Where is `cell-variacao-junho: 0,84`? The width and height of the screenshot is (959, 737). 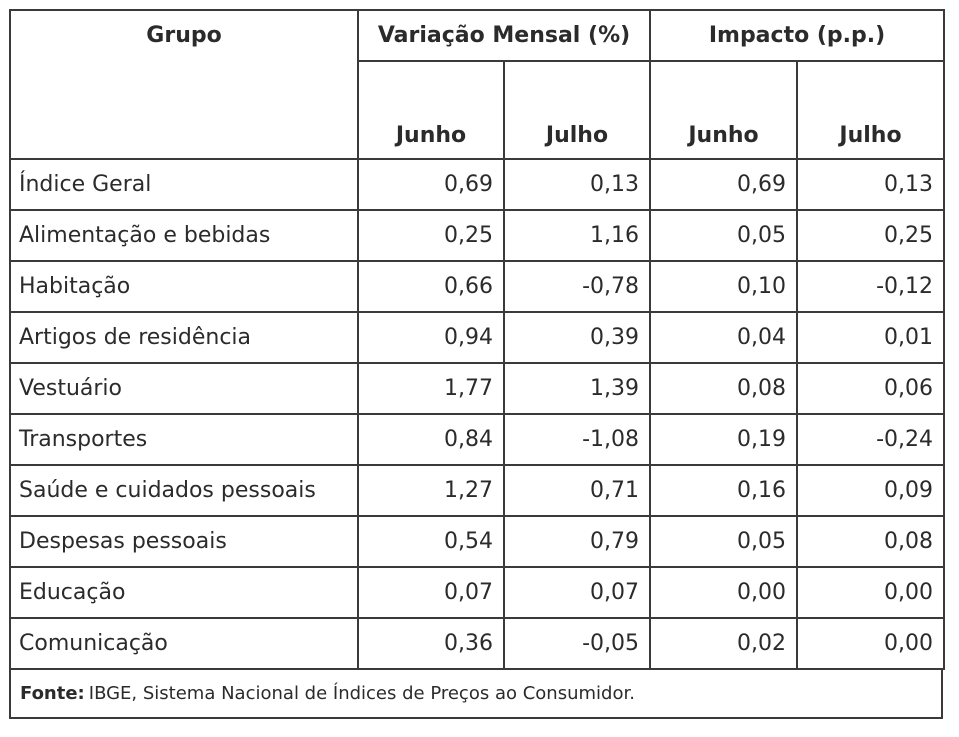
cell-variacao-junho: 0,84 is located at coordinates (431, 439).